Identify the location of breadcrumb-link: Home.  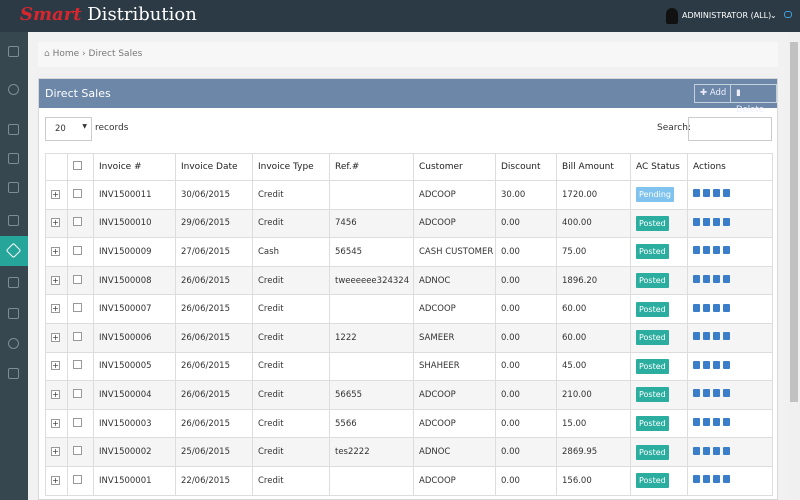
(66, 54).